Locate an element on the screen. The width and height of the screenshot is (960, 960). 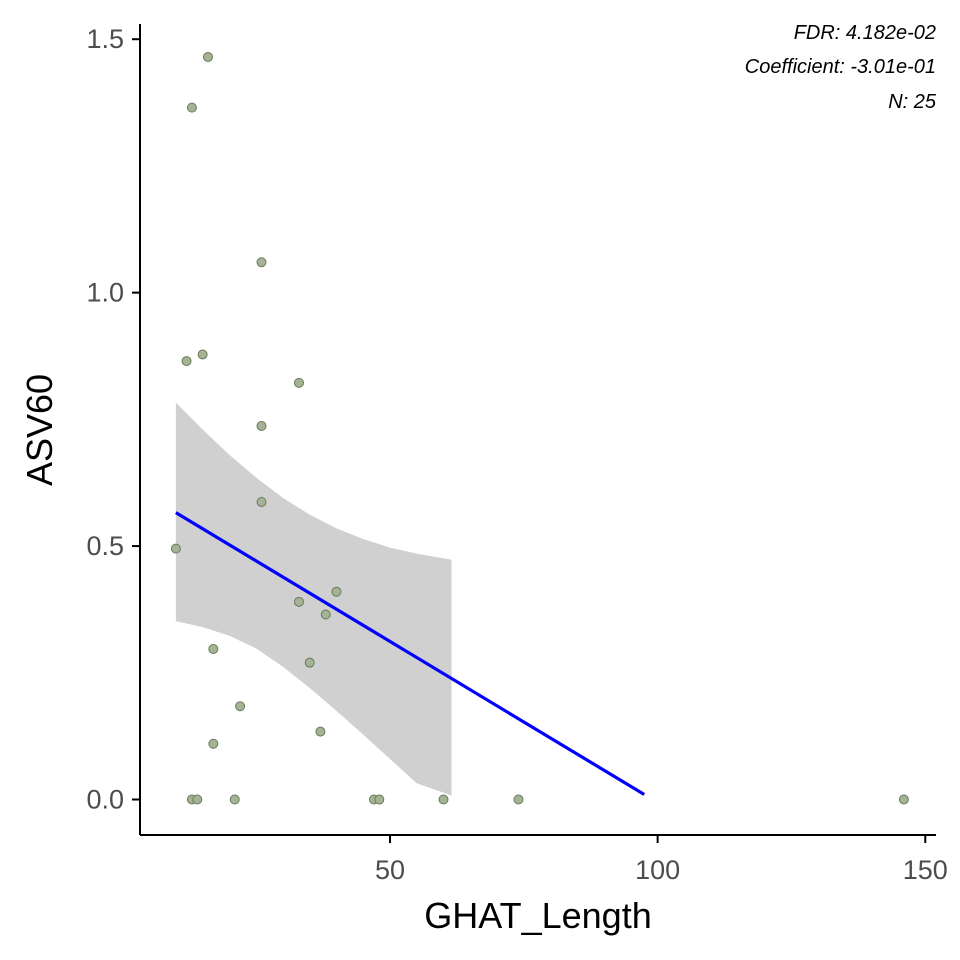
y-axis-title: ASV60 is located at coordinates (39, 430).